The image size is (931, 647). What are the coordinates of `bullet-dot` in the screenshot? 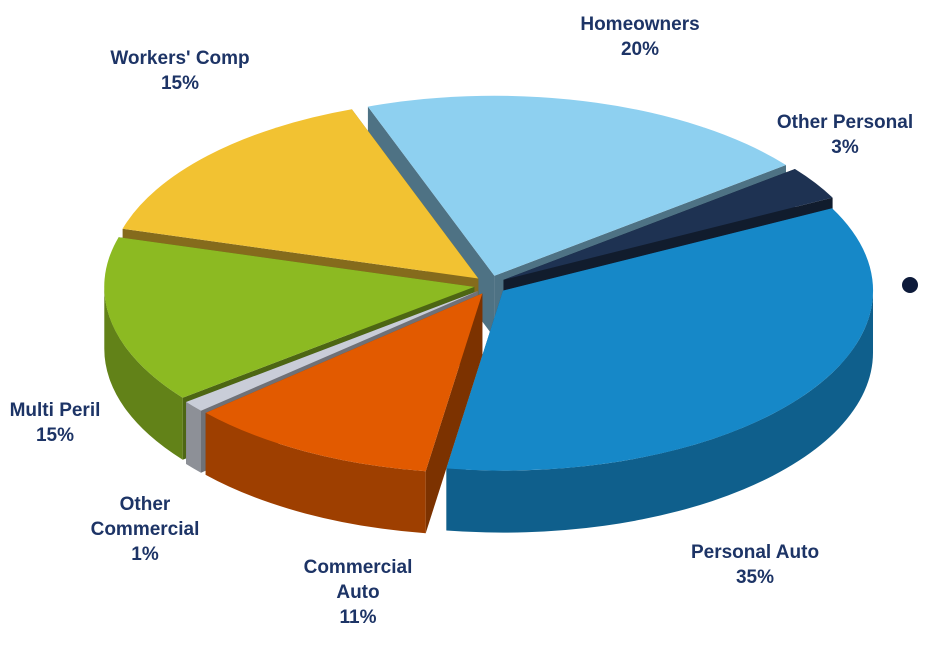 It's located at (910, 285).